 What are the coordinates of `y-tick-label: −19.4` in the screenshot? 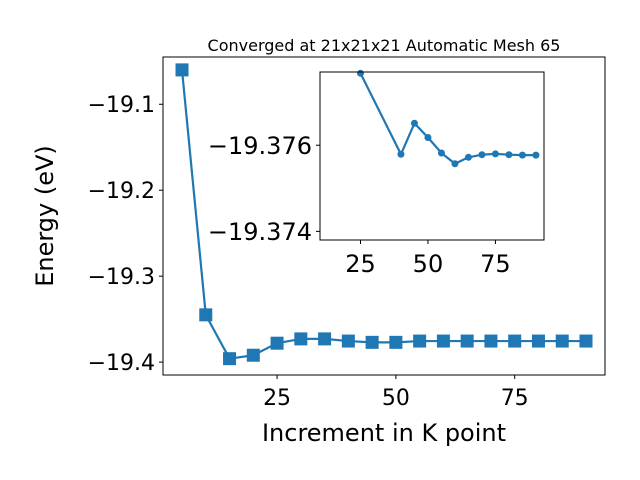 It's located at (121, 363).